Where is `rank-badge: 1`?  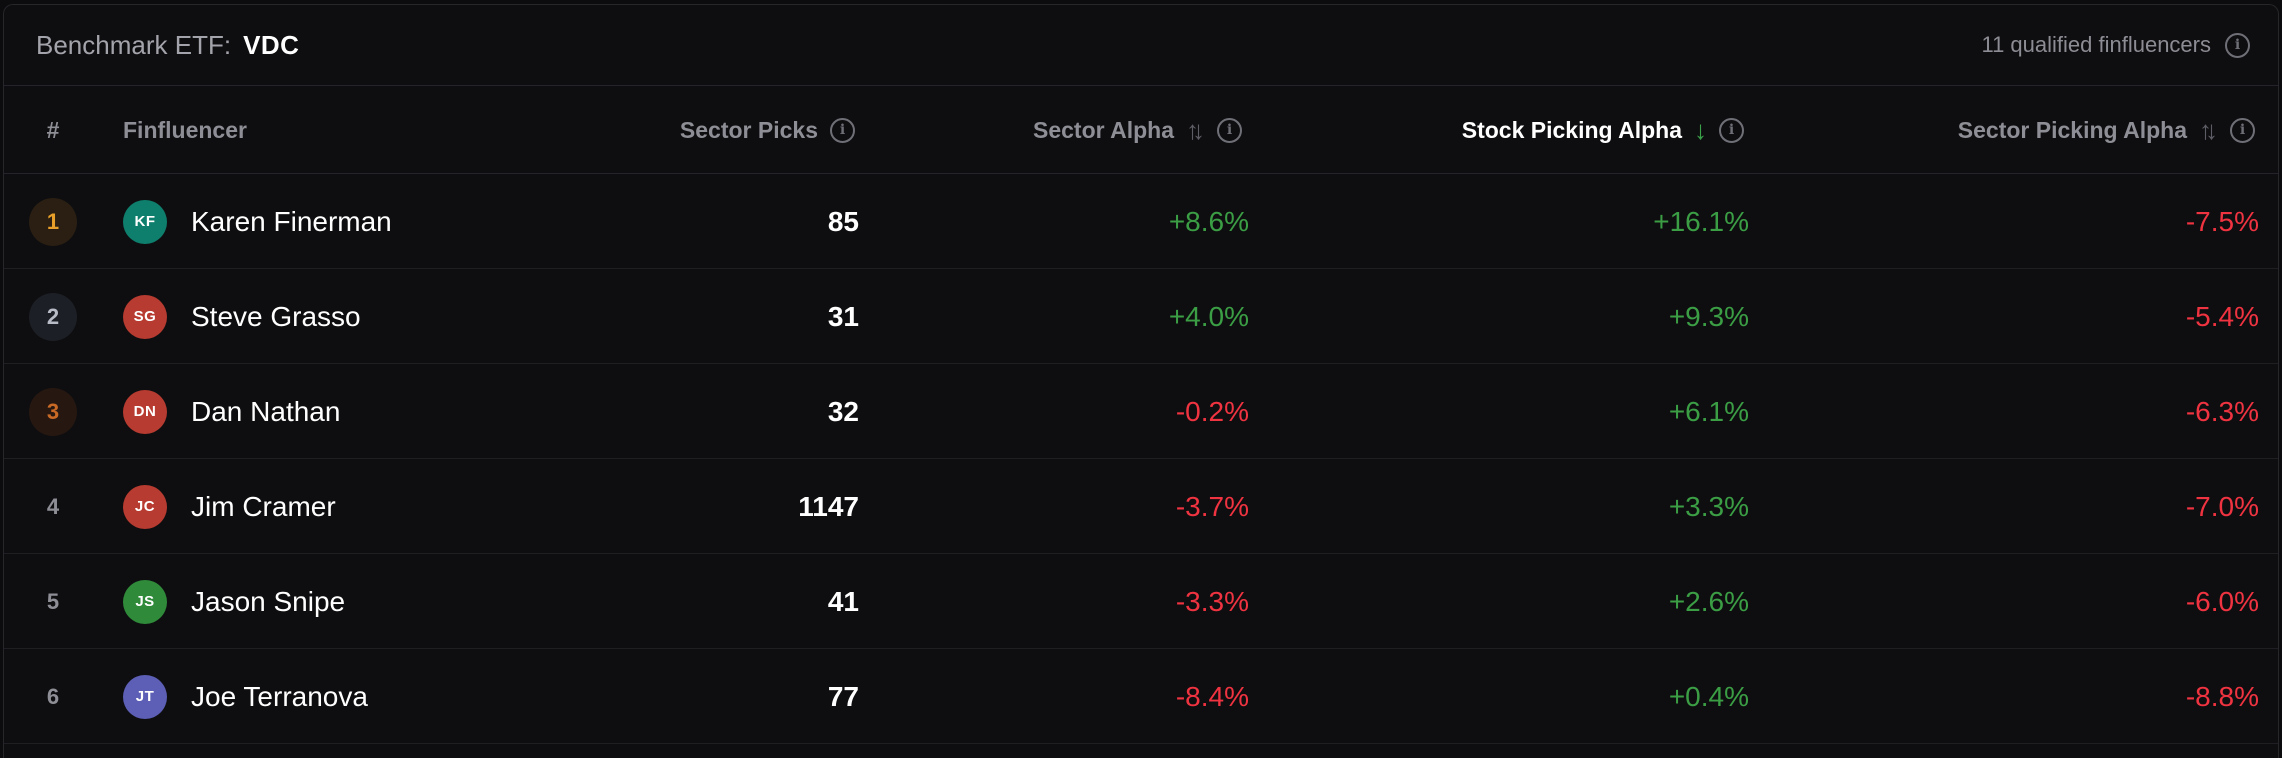
rank-badge: 1 is located at coordinates (53, 221).